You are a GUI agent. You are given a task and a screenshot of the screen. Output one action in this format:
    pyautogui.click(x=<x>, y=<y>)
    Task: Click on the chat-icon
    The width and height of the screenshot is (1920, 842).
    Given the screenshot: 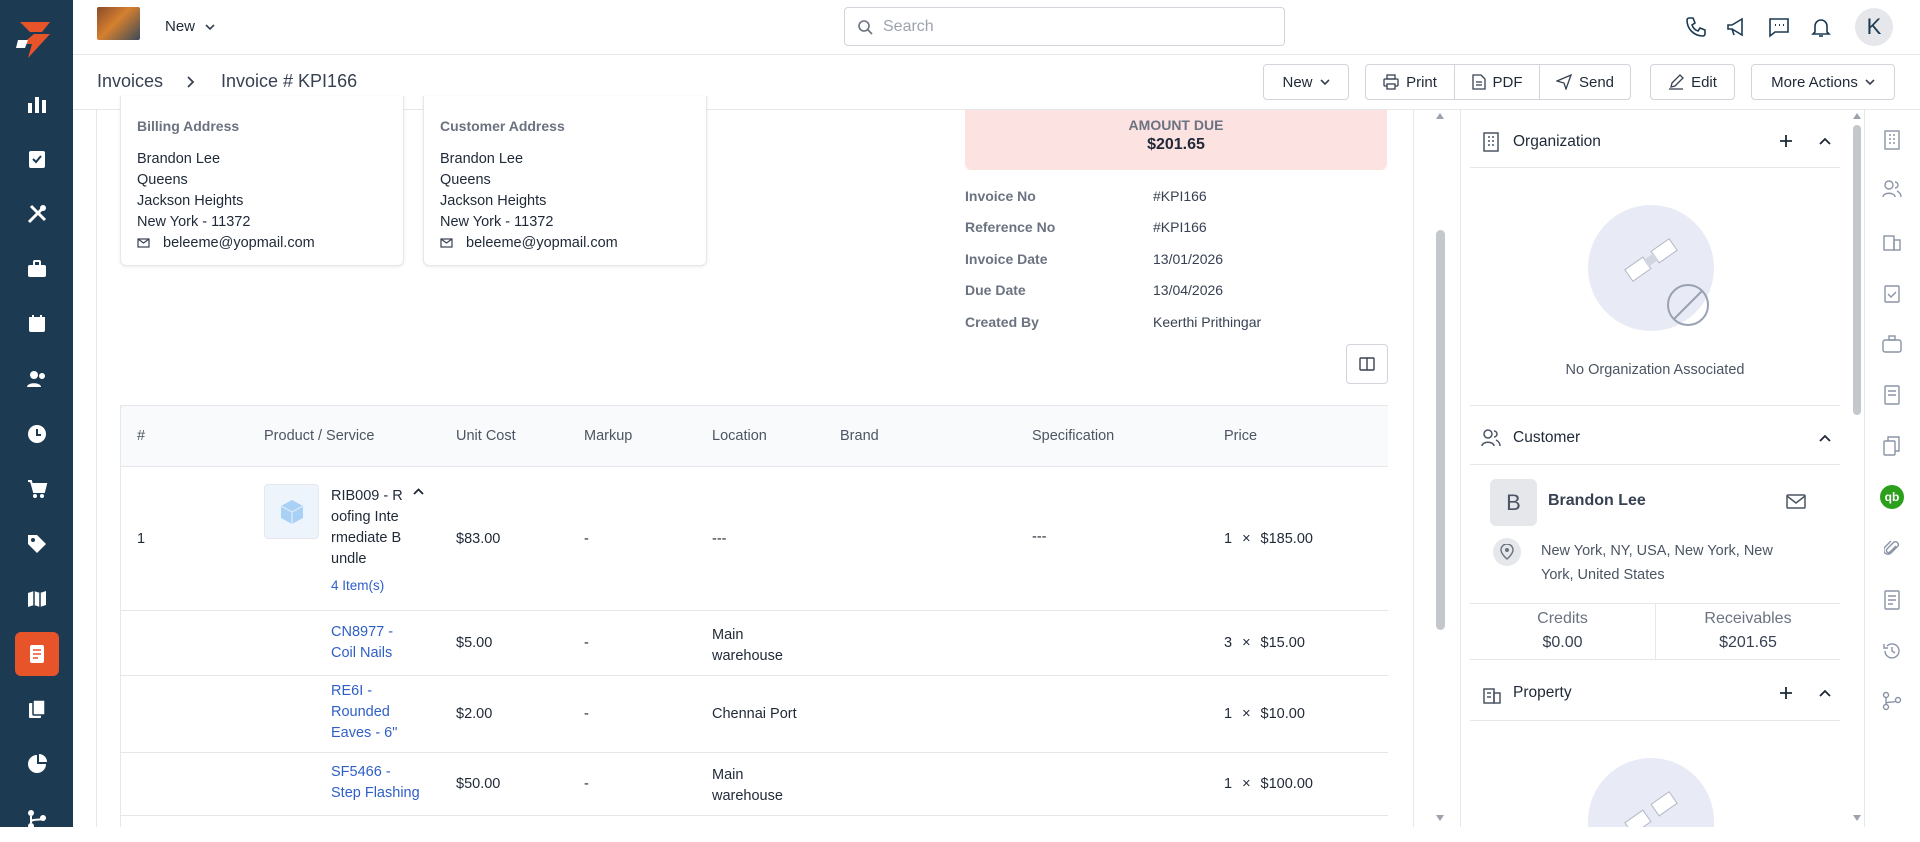 What is the action you would take?
    pyautogui.click(x=1779, y=27)
    